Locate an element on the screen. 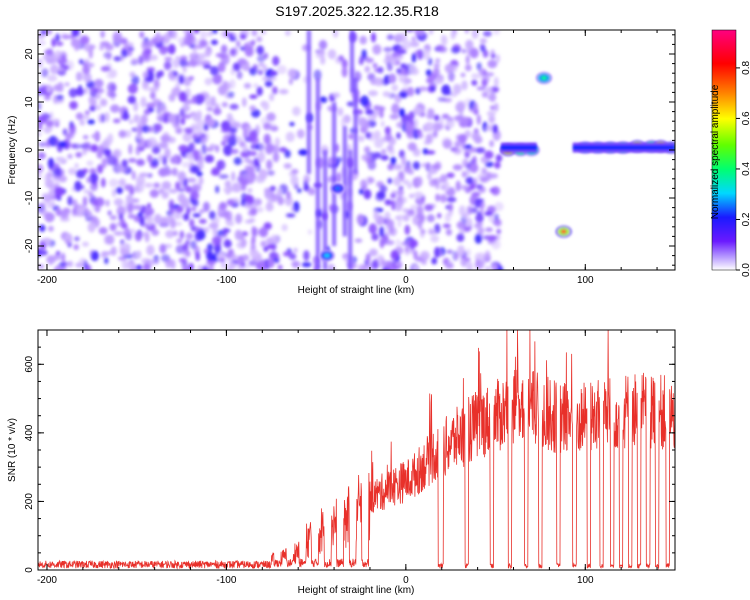 This screenshot has width=750, height=600. streak is located at coordinates (352, 61).